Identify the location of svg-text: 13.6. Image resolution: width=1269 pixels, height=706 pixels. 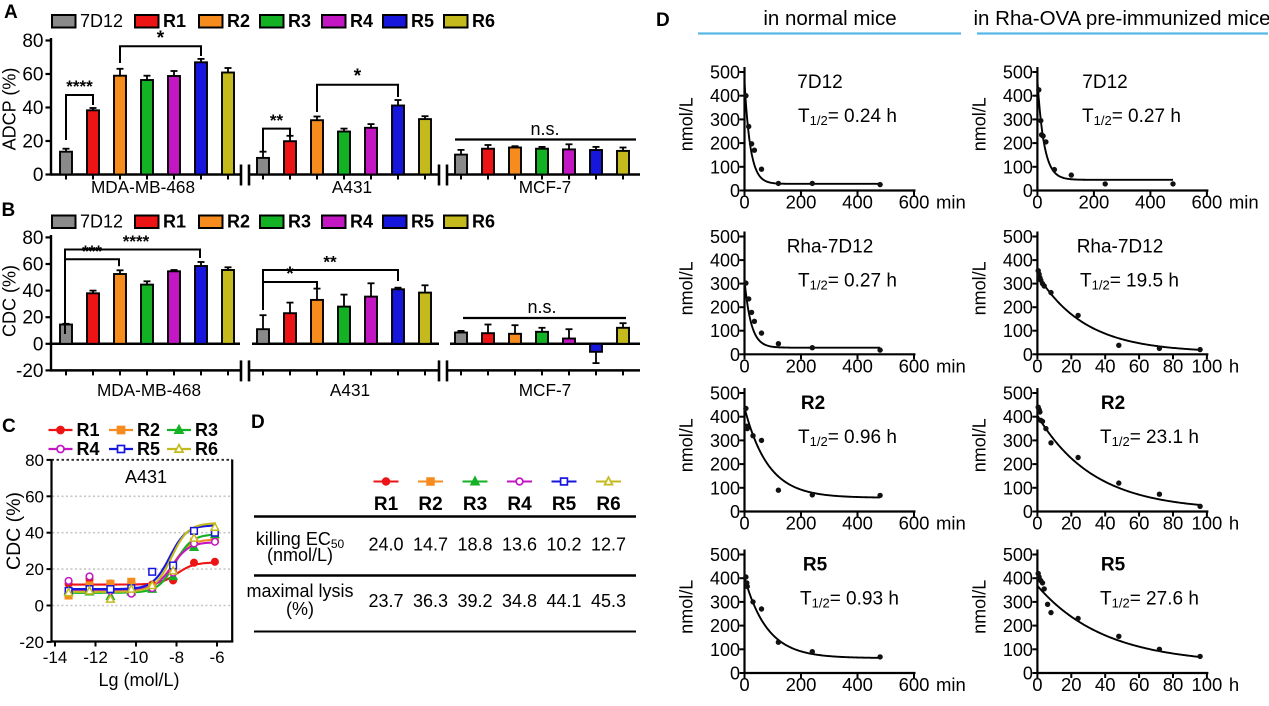
(519, 545).